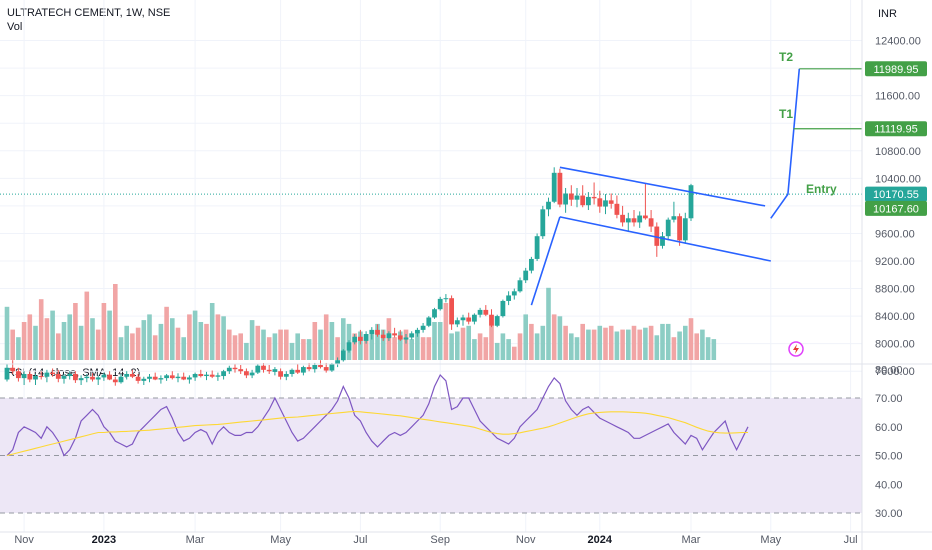  What do you see at coordinates (195, 540) in the screenshot?
I see `x-tick-label: Mar` at bounding box center [195, 540].